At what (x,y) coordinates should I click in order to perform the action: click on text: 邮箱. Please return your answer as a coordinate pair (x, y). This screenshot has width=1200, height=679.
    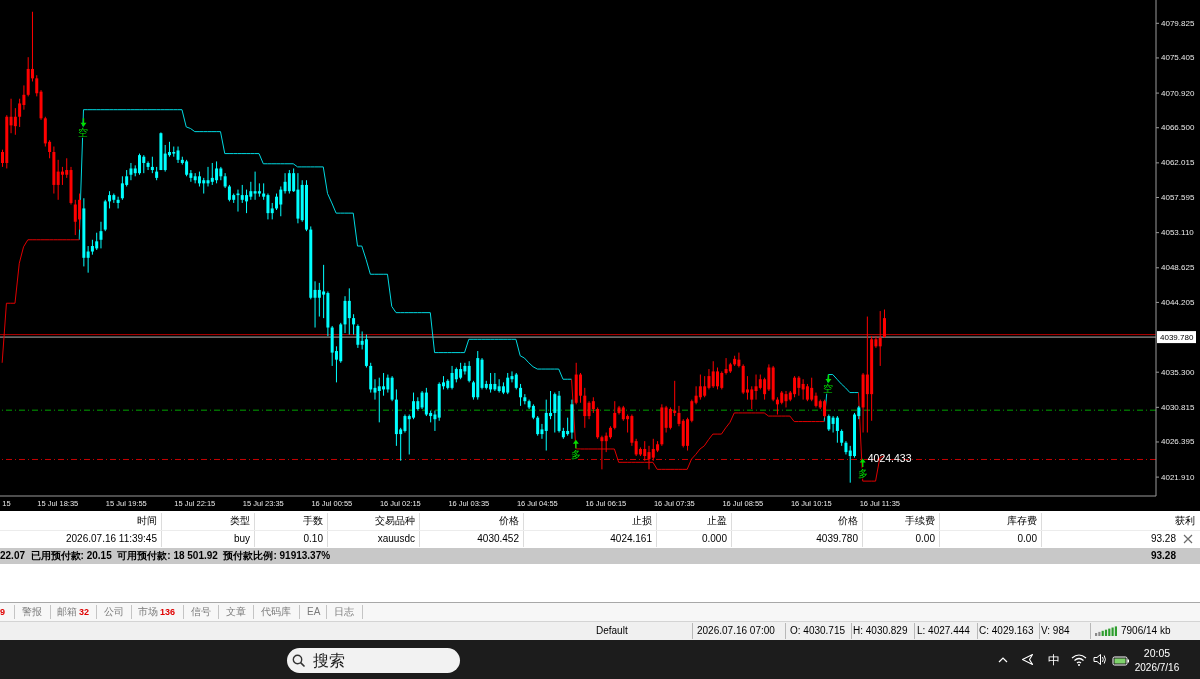
    Looking at the image, I should click on (67, 611).